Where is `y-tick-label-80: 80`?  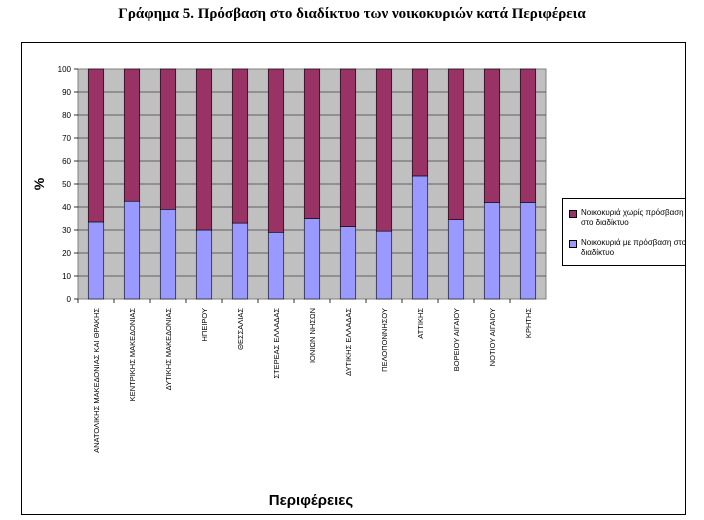
y-tick-label-80: 80 is located at coordinates (66, 115).